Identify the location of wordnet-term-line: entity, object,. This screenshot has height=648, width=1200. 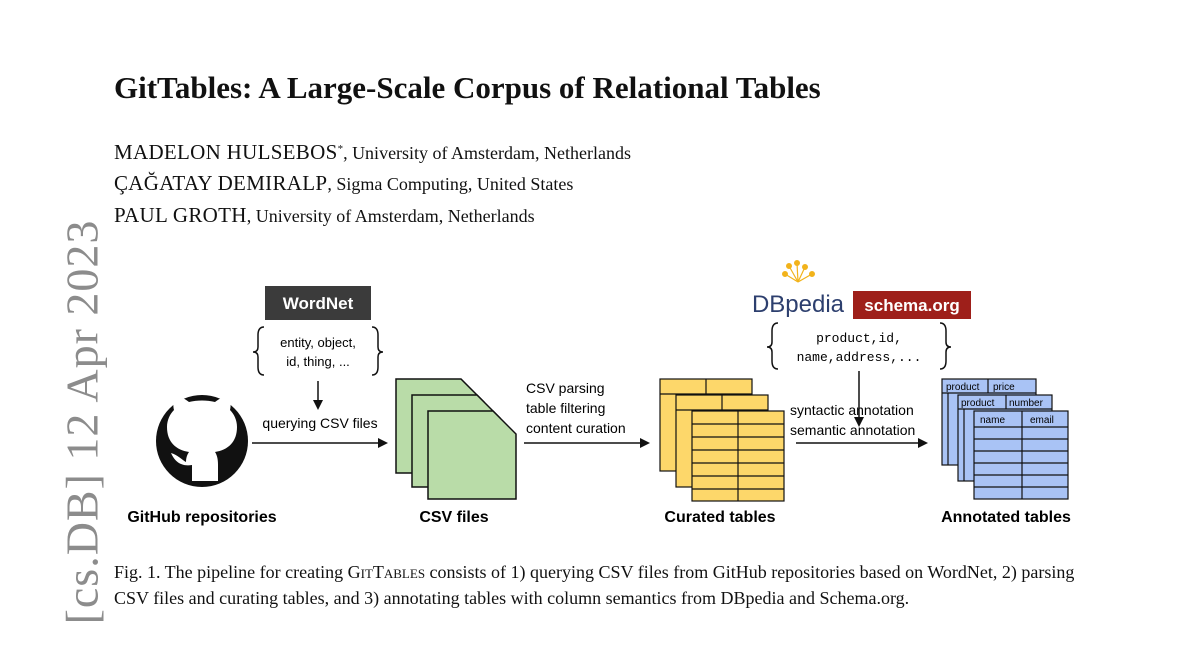
(318, 342).